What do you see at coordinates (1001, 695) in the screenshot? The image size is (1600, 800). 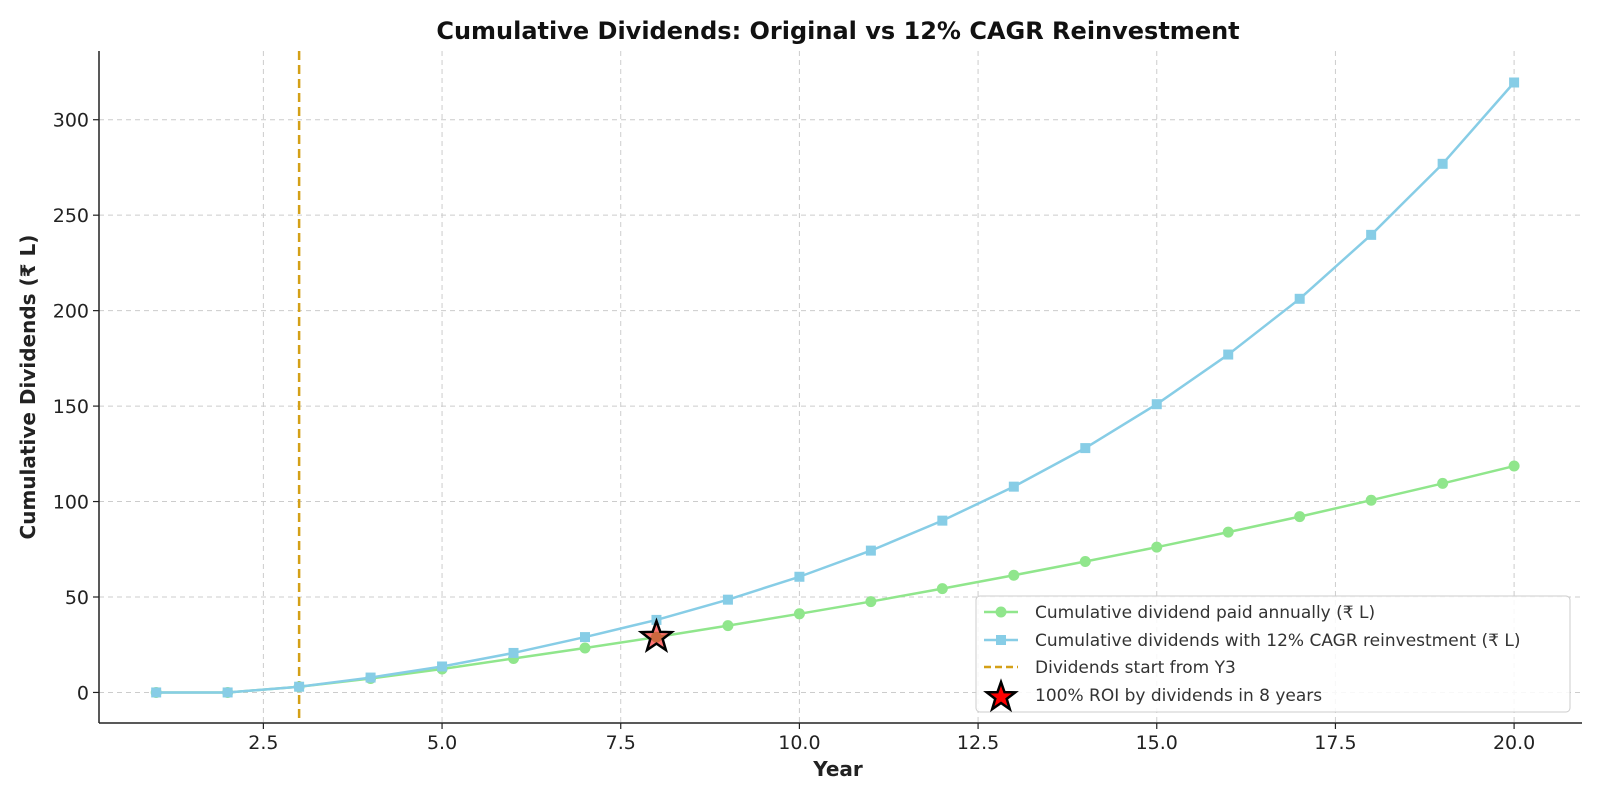 I see `legend-star-icon` at bounding box center [1001, 695].